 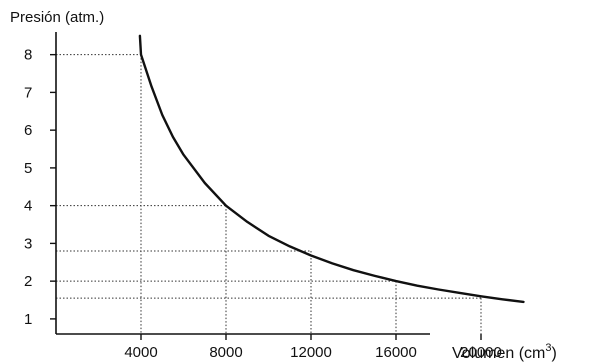 I want to click on y-tick-label-1: 1, so click(x=28, y=319).